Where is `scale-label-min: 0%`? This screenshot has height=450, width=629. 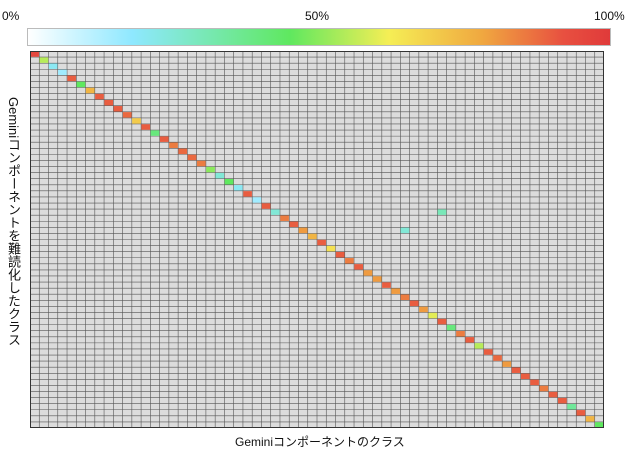
scale-label-min: 0% is located at coordinates (11, 16).